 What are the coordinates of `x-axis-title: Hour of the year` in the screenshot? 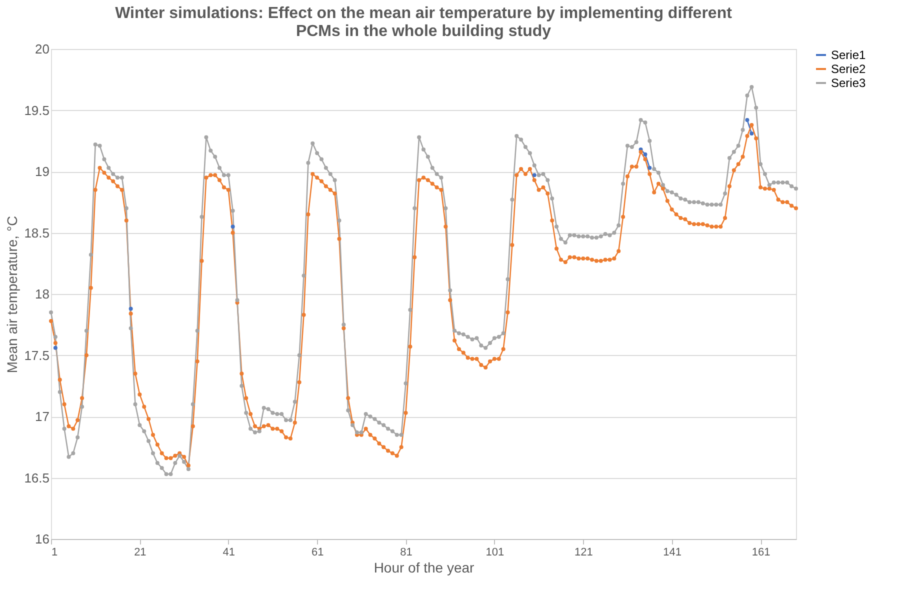 It's located at (424, 568).